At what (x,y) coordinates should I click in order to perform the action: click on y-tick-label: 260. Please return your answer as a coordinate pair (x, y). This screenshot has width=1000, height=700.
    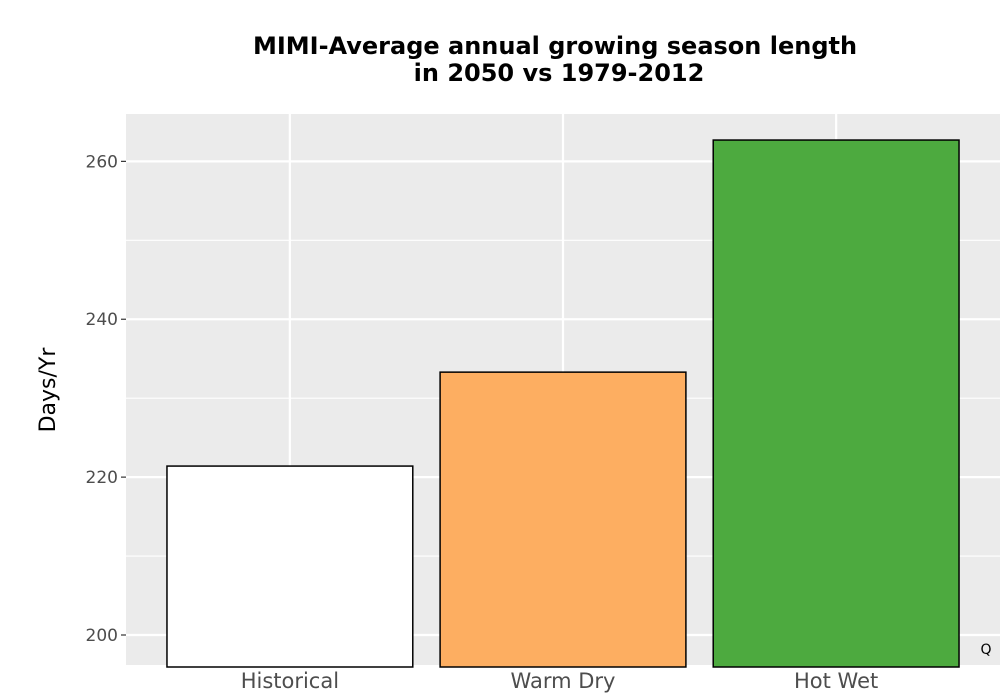
    Looking at the image, I should click on (102, 162).